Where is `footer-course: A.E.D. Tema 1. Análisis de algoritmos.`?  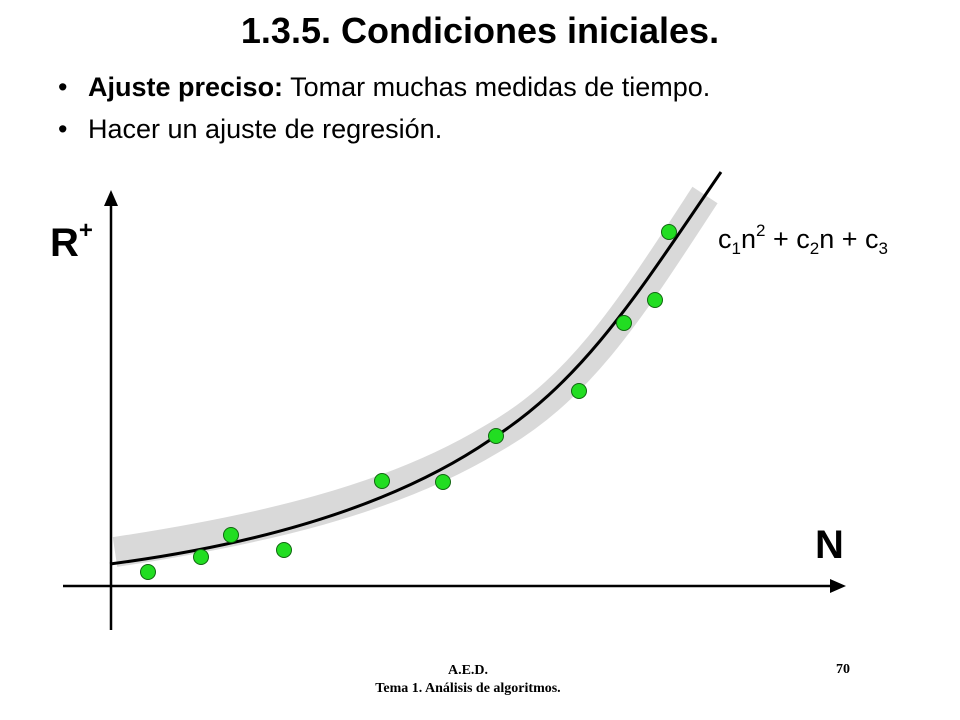
footer-course: A.E.D. Tema 1. Análisis de algoritmos. is located at coordinates (468, 680).